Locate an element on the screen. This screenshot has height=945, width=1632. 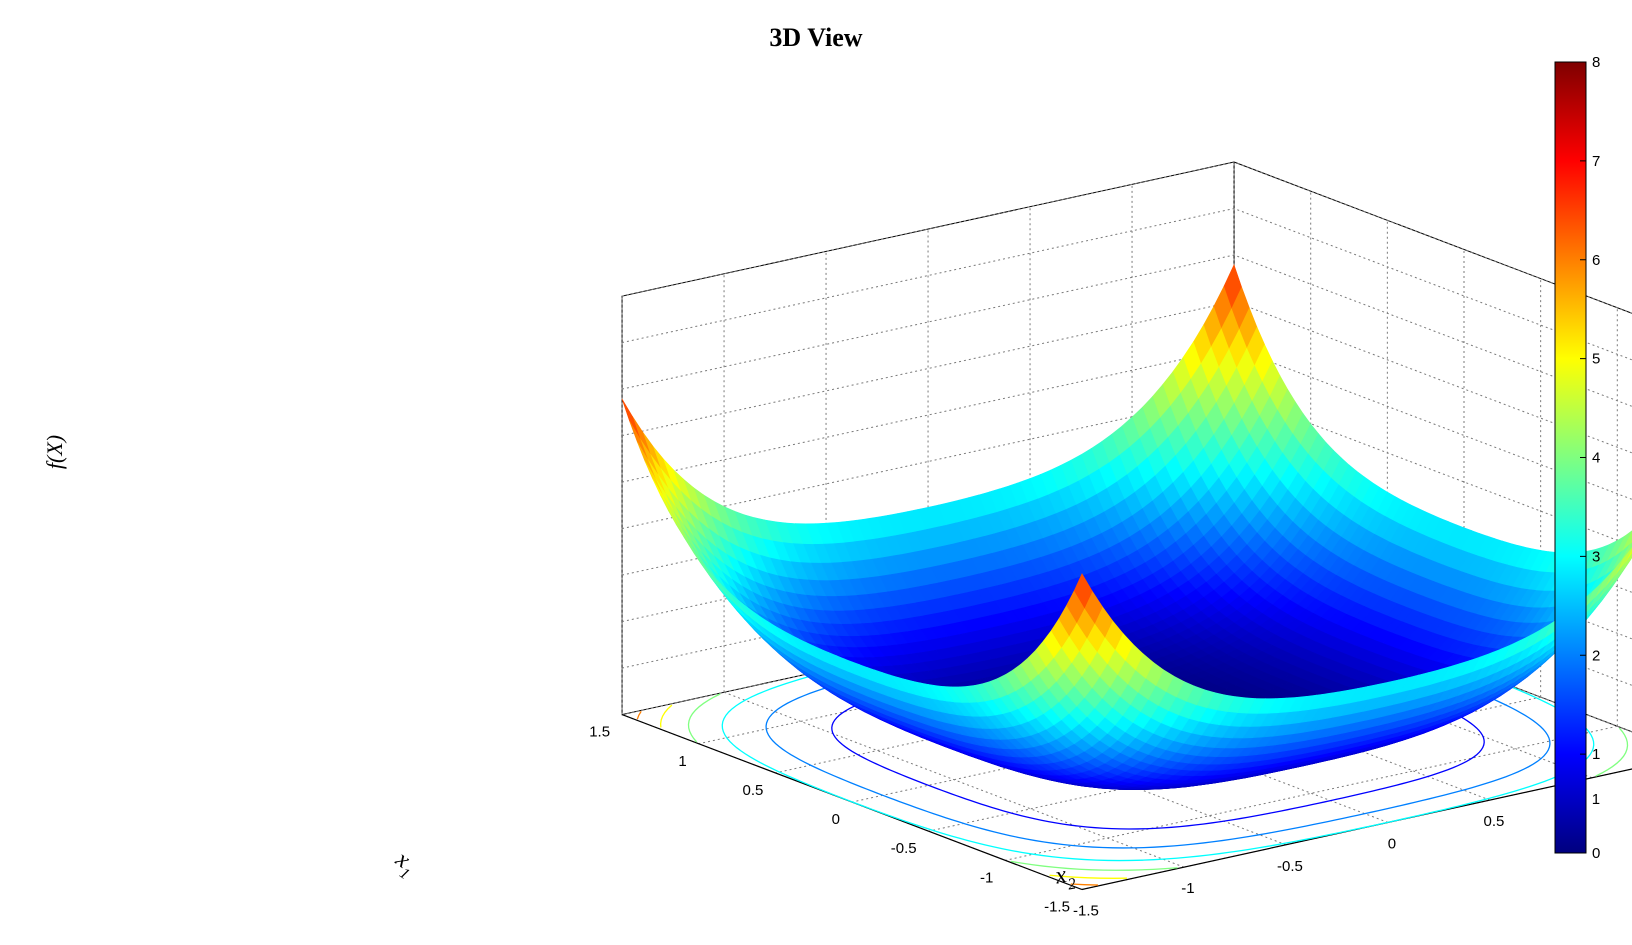
x2-tick-label: -0.5 is located at coordinates (1290, 866).